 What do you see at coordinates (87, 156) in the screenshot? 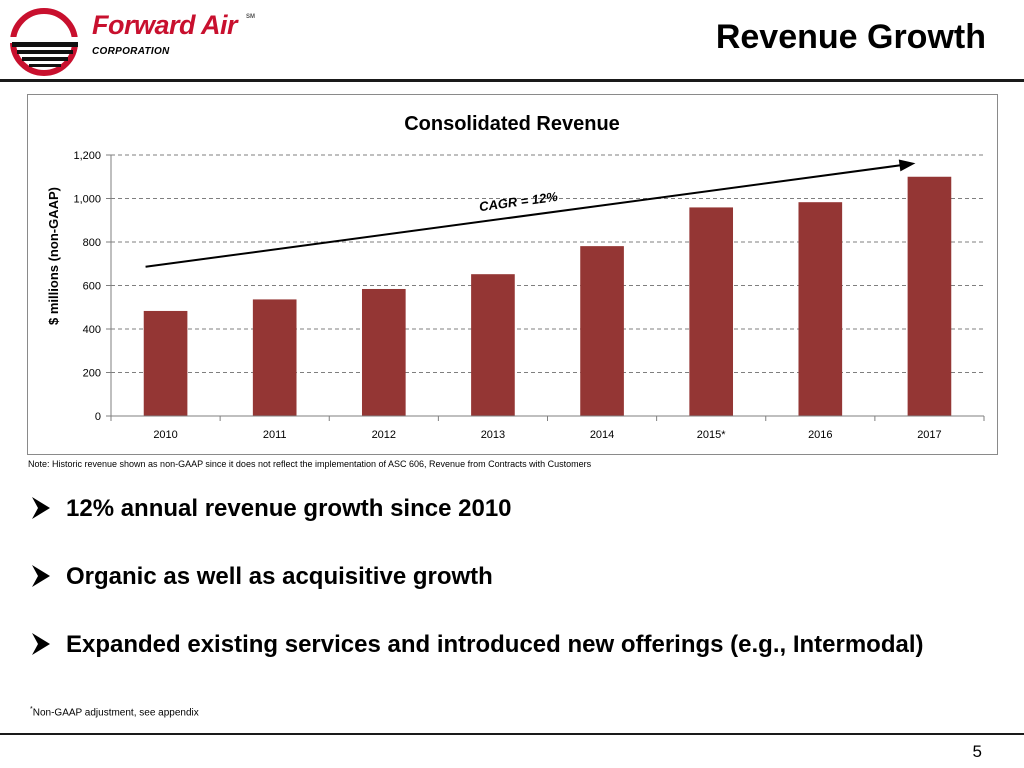
I see `y-tick-label: 1,200` at bounding box center [87, 156].